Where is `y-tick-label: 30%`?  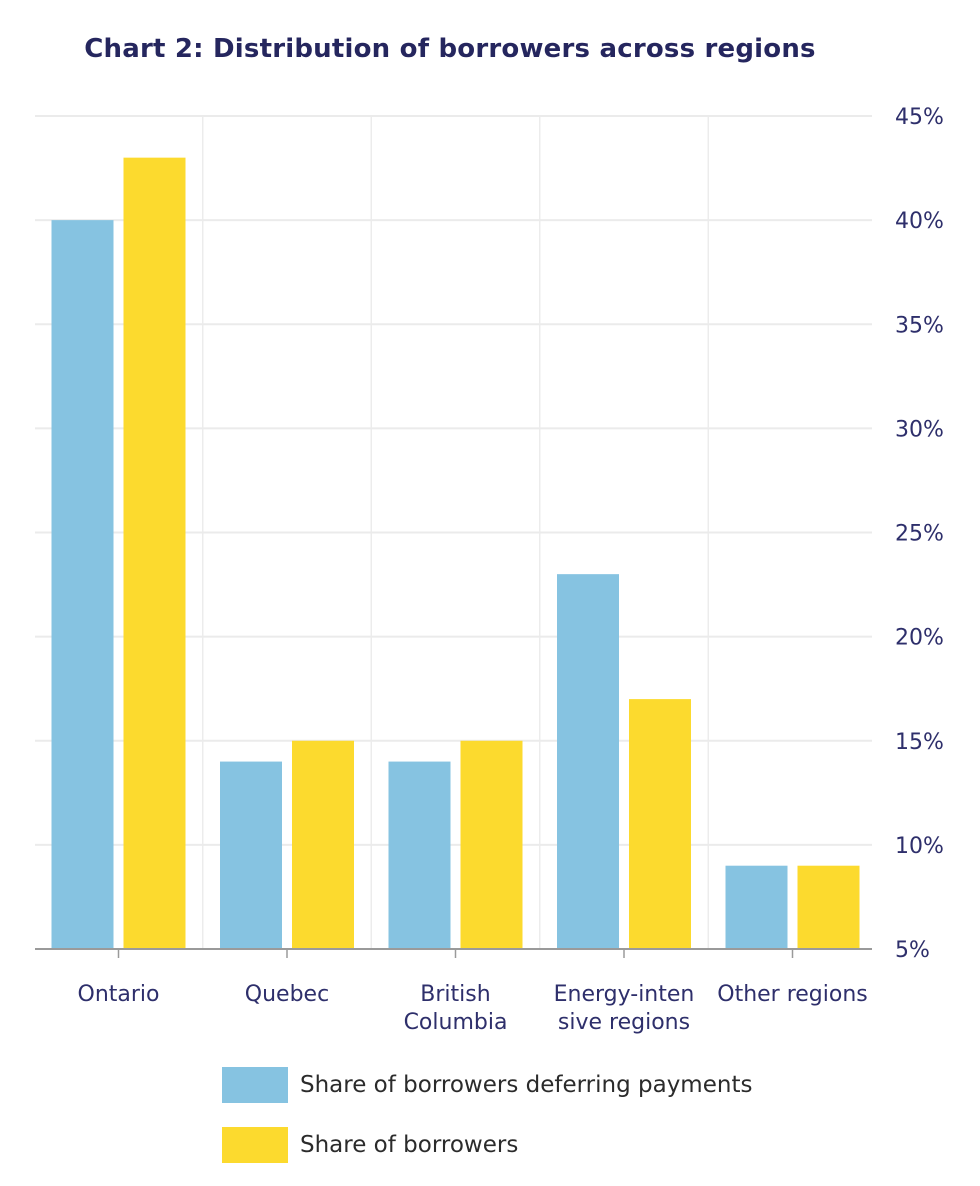
y-tick-label: 30% is located at coordinates (919, 429).